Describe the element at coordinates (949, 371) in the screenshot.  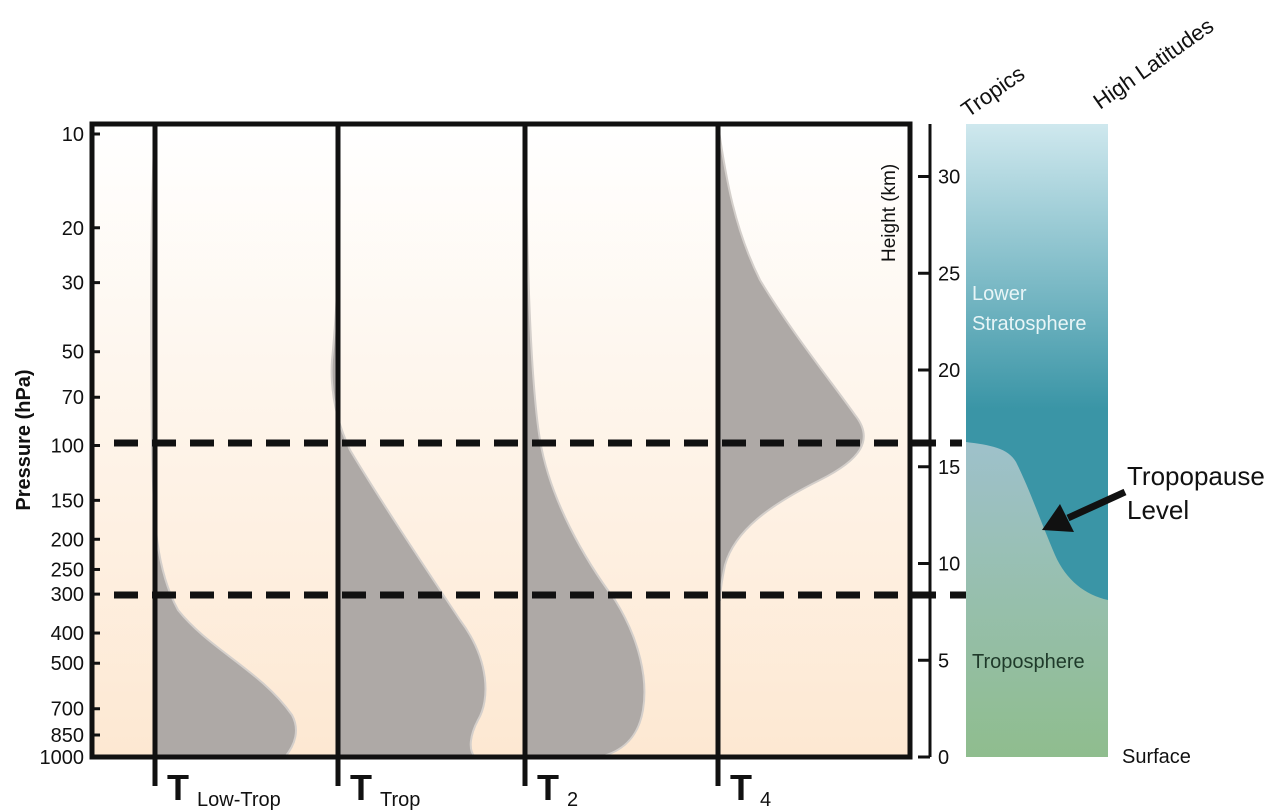
I see `height-tick-label: 20` at that location.